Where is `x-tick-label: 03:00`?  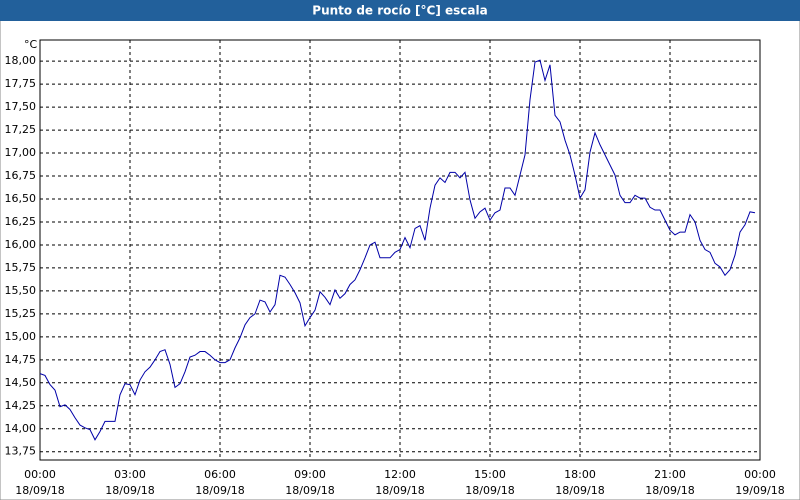 x-tick-label: 03:00 is located at coordinates (130, 474).